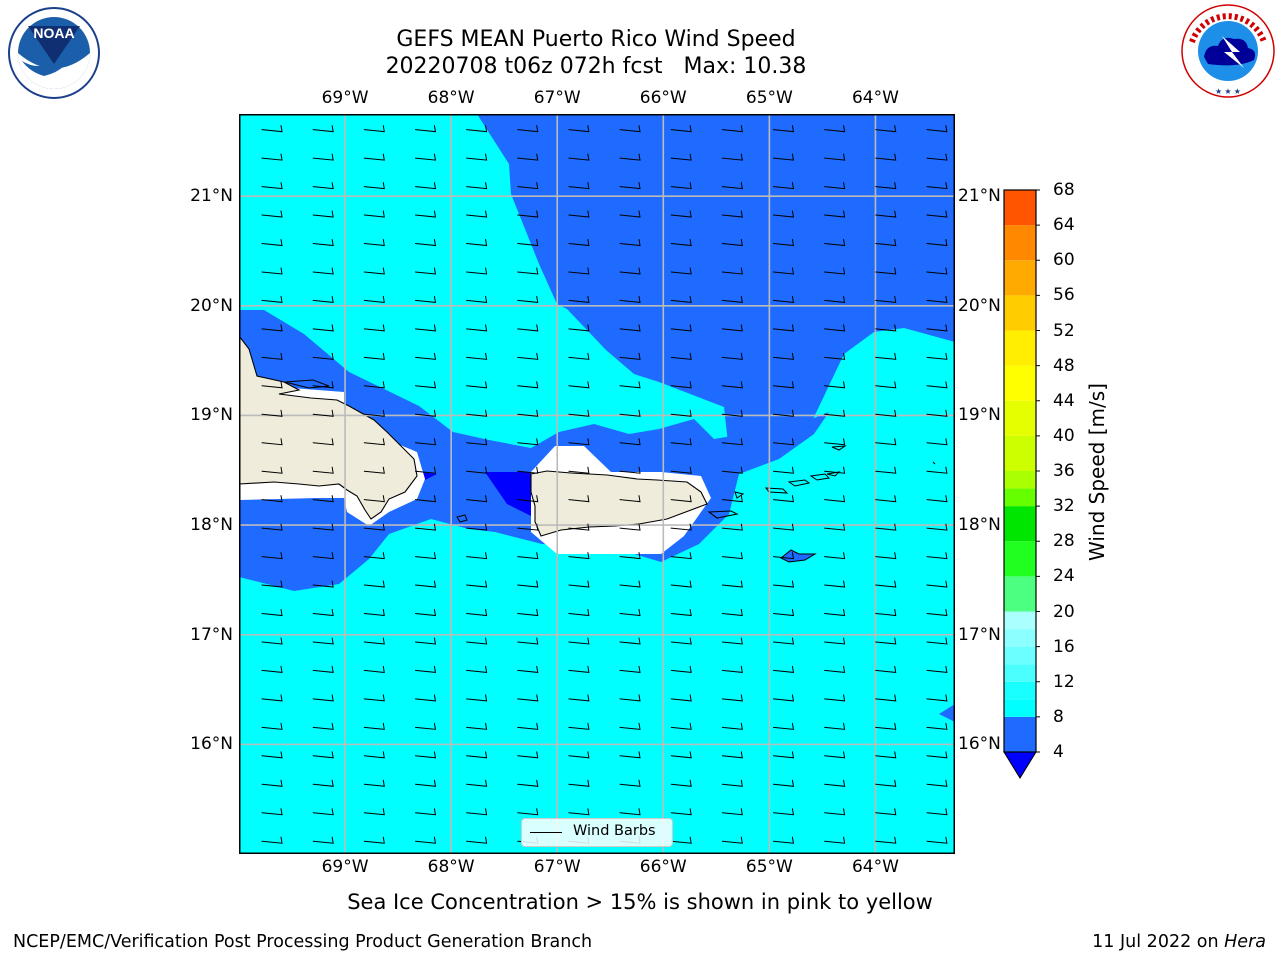 The height and width of the screenshot is (960, 1280). Describe the element at coordinates (53, 33) in the screenshot. I see `svg-text: NOAA` at that location.